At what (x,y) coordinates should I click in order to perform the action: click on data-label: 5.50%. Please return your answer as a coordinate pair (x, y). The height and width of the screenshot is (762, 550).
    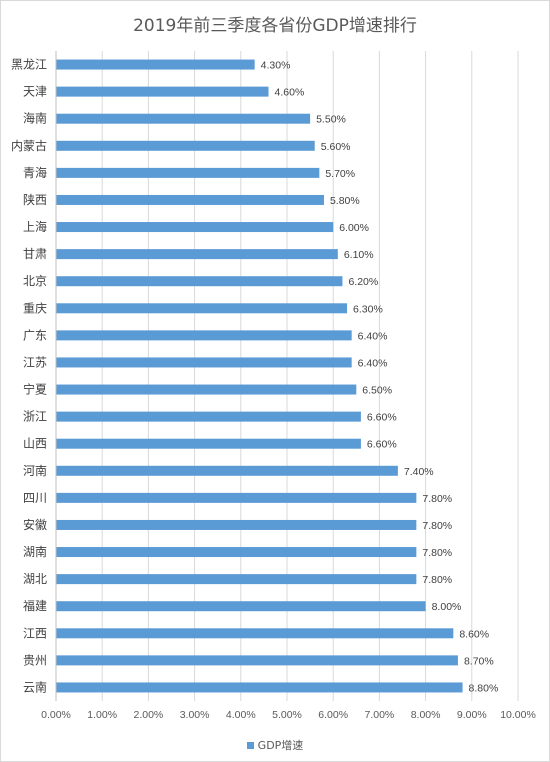
    Looking at the image, I should click on (331, 120).